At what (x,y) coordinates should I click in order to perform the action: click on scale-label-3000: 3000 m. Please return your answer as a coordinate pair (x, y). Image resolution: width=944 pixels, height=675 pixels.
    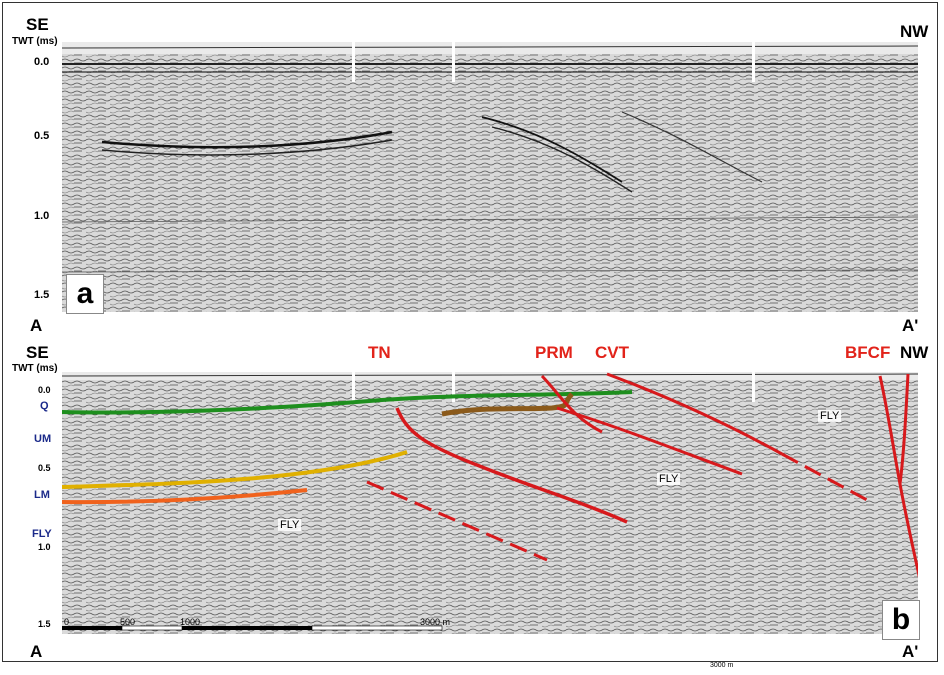
    Looking at the image, I should click on (435, 622).